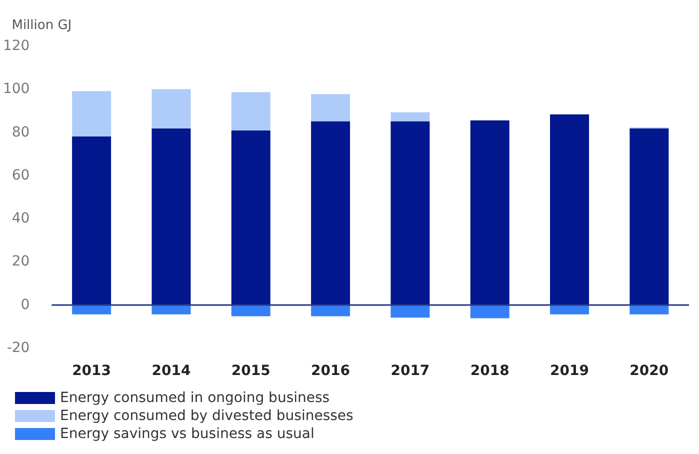  Describe the element at coordinates (410, 371) in the screenshot. I see `x-tick-label: 2017` at that location.